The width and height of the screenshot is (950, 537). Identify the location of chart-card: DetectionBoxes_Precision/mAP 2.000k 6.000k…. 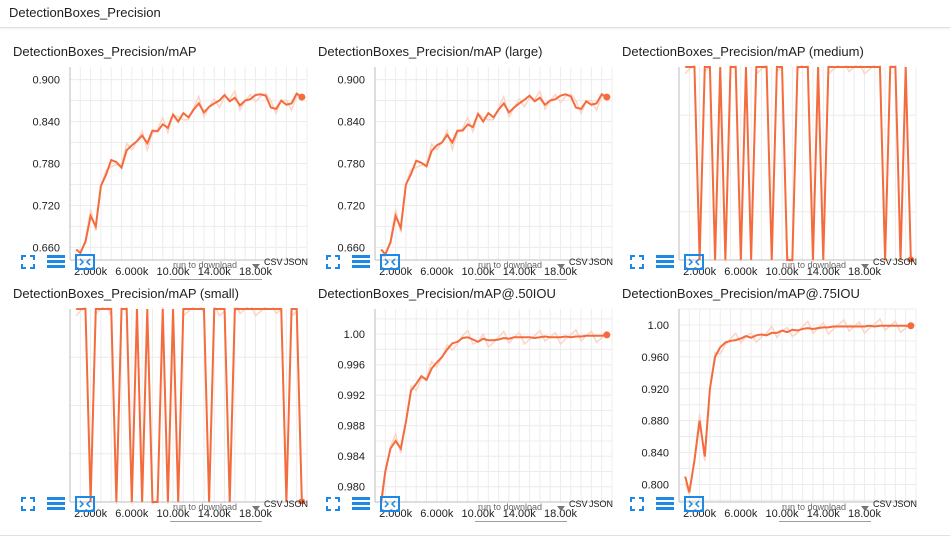
(154, 160).